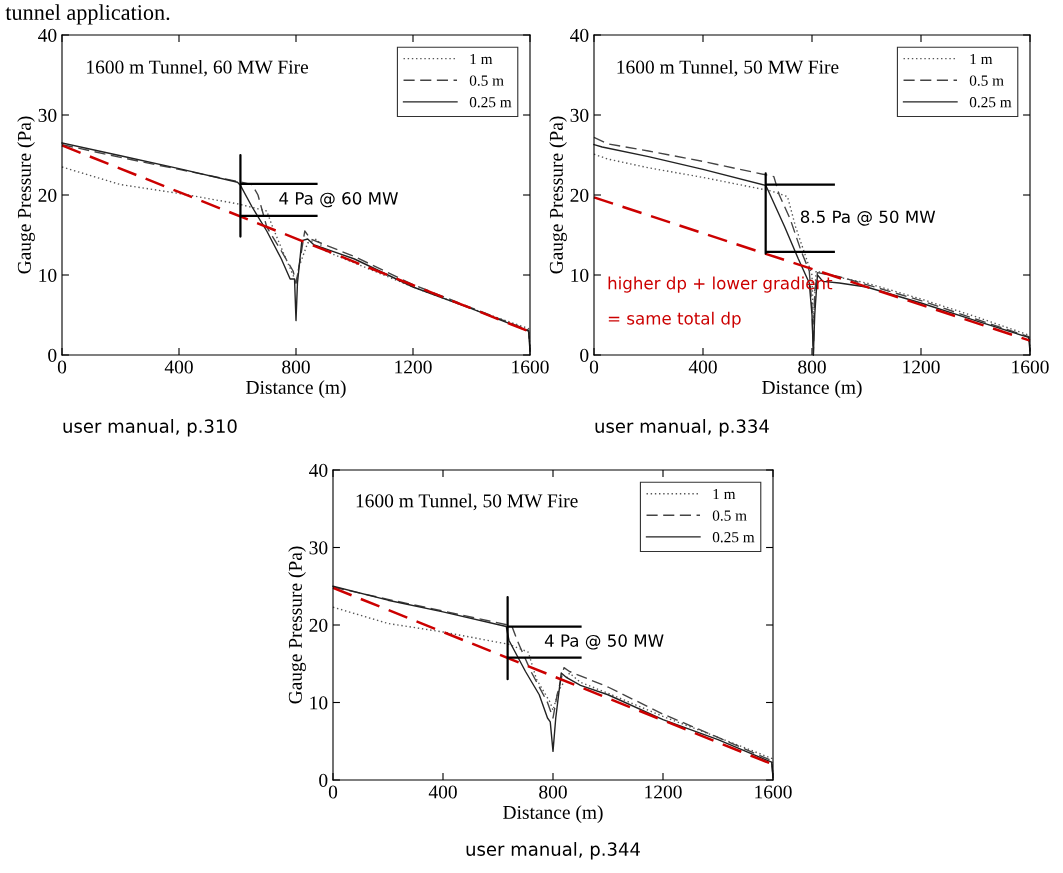 Image resolution: width=1063 pixels, height=873 pixels. I want to click on annotation: 4 Pa @ 60 MW, so click(338, 200).